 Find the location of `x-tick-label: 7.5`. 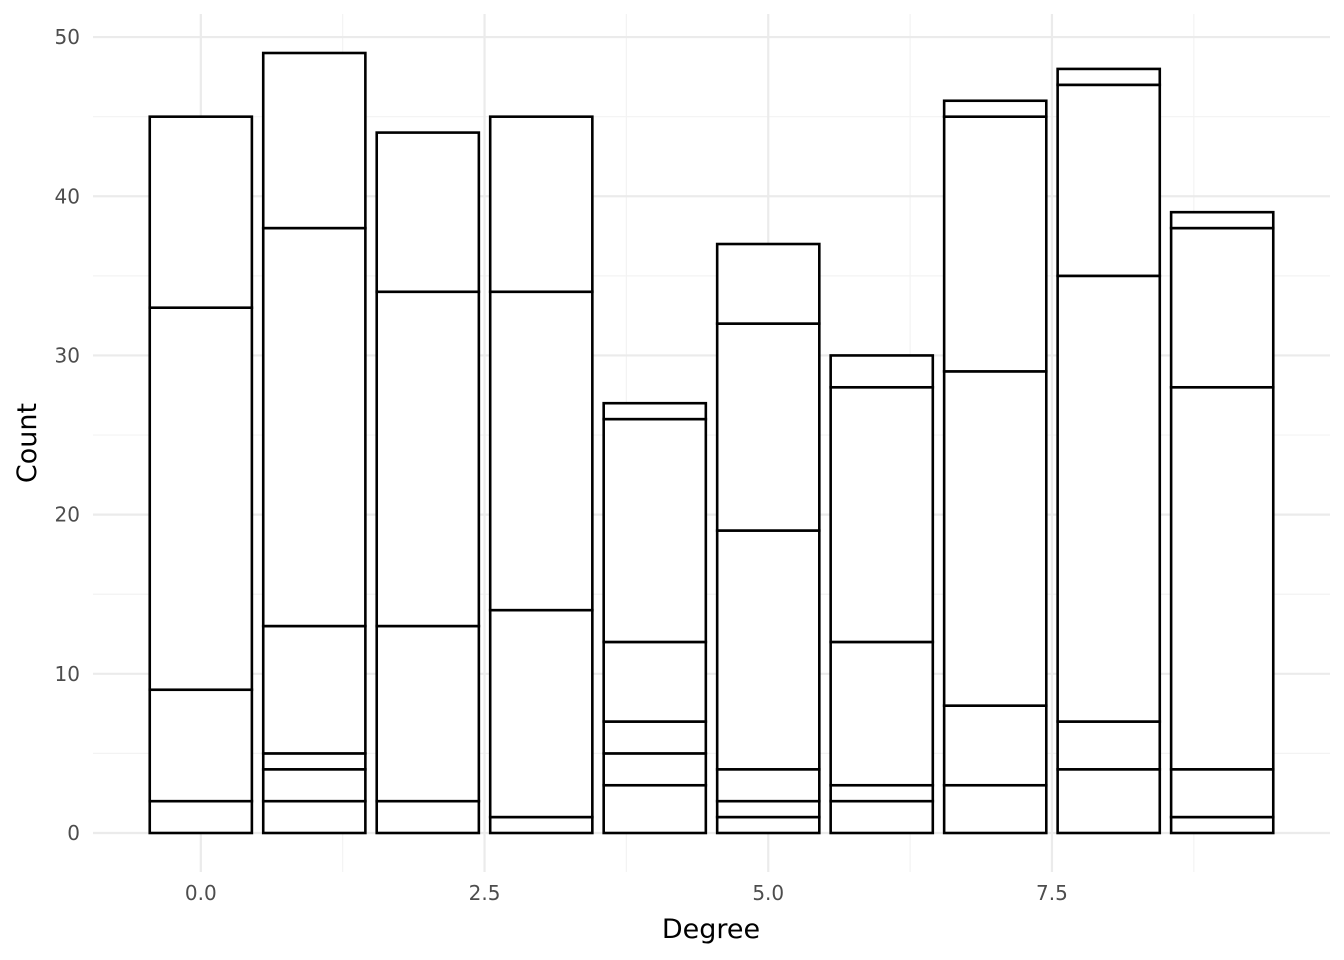

x-tick-label: 7.5 is located at coordinates (1052, 893).